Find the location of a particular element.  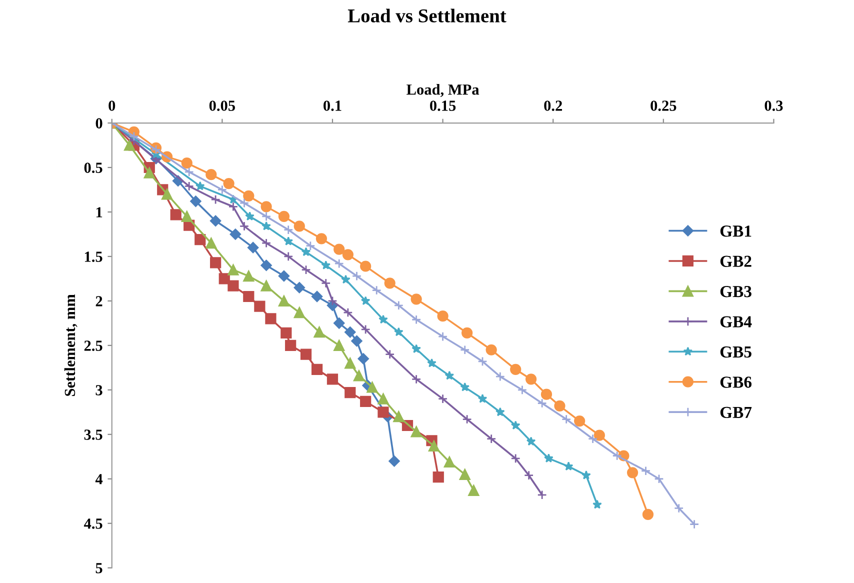

chart-title: Load vs Settlement is located at coordinates (427, 15).